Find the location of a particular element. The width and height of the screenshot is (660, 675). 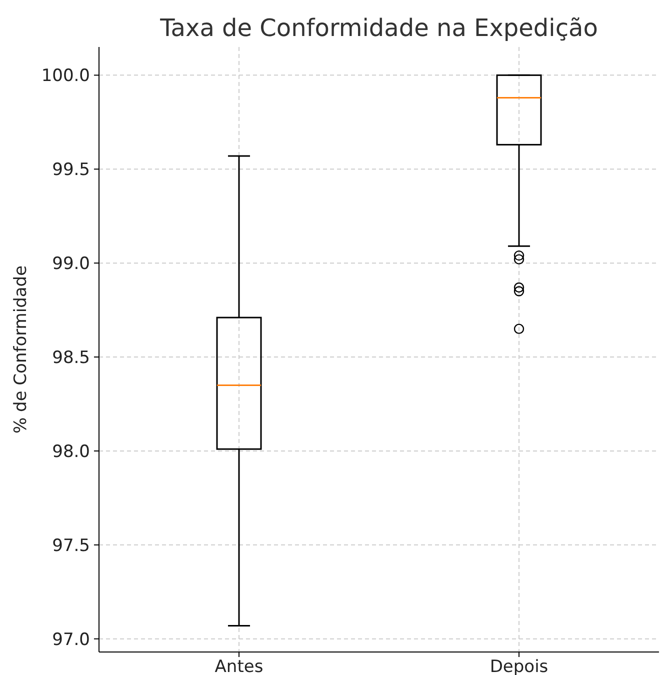

chart-title: Taxa de Conformidade na Expedição is located at coordinates (378, 28).